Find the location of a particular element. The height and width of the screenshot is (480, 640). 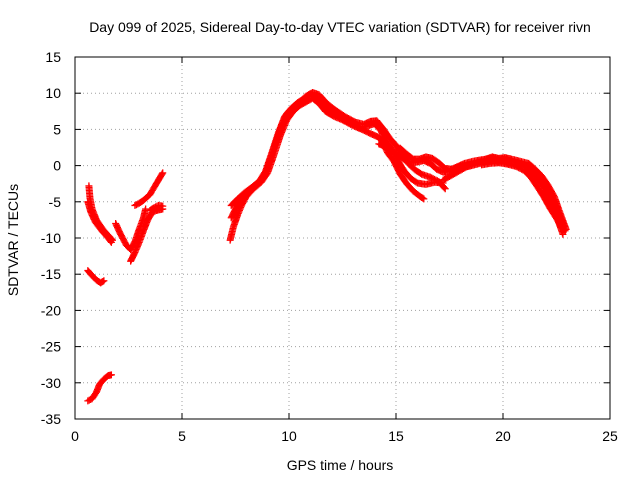

y-tick-label: 15 is located at coordinates (53, 57).